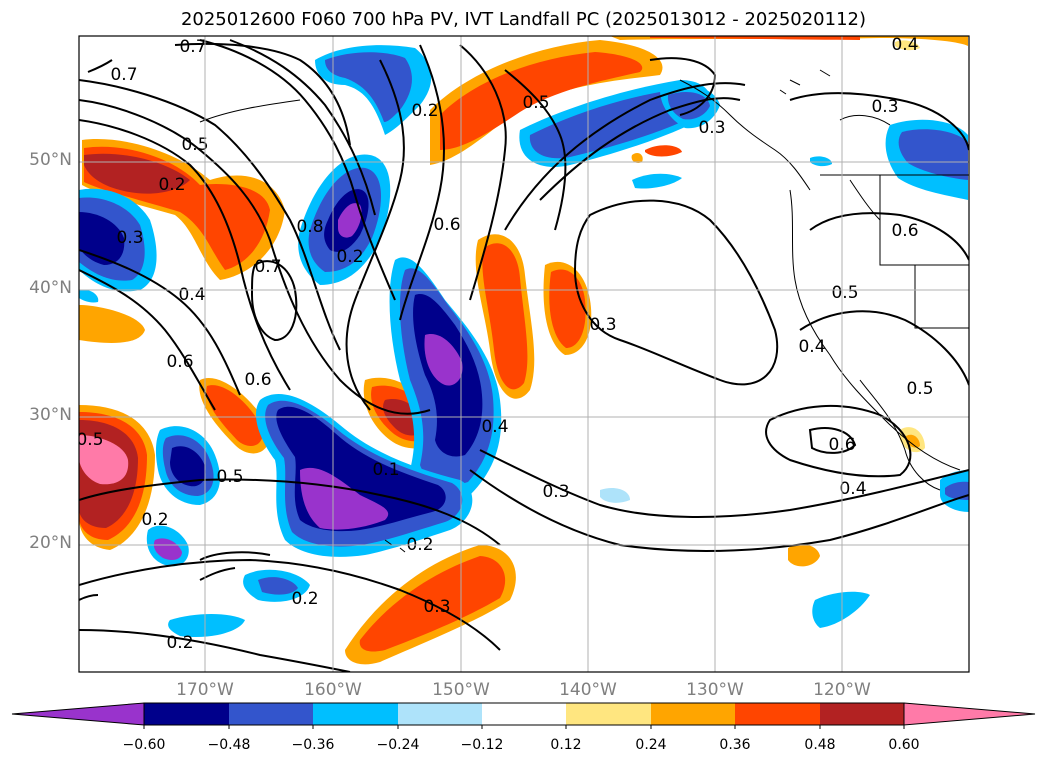 This screenshot has height=765, width=1047. What do you see at coordinates (333, 690) in the screenshot?
I see `lon-label: 160°W` at bounding box center [333, 690].